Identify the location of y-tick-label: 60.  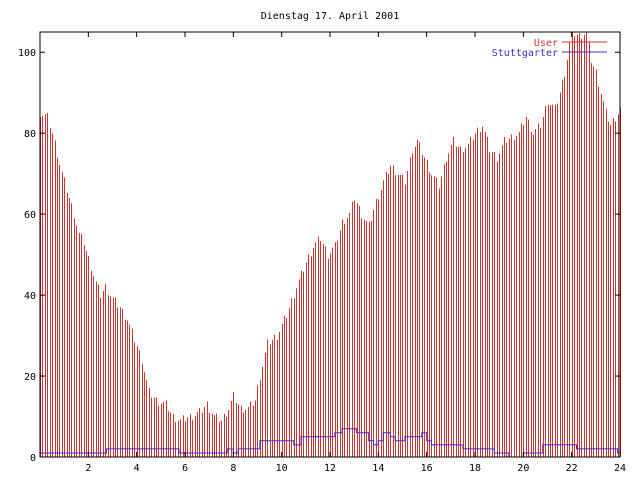
(30, 215).